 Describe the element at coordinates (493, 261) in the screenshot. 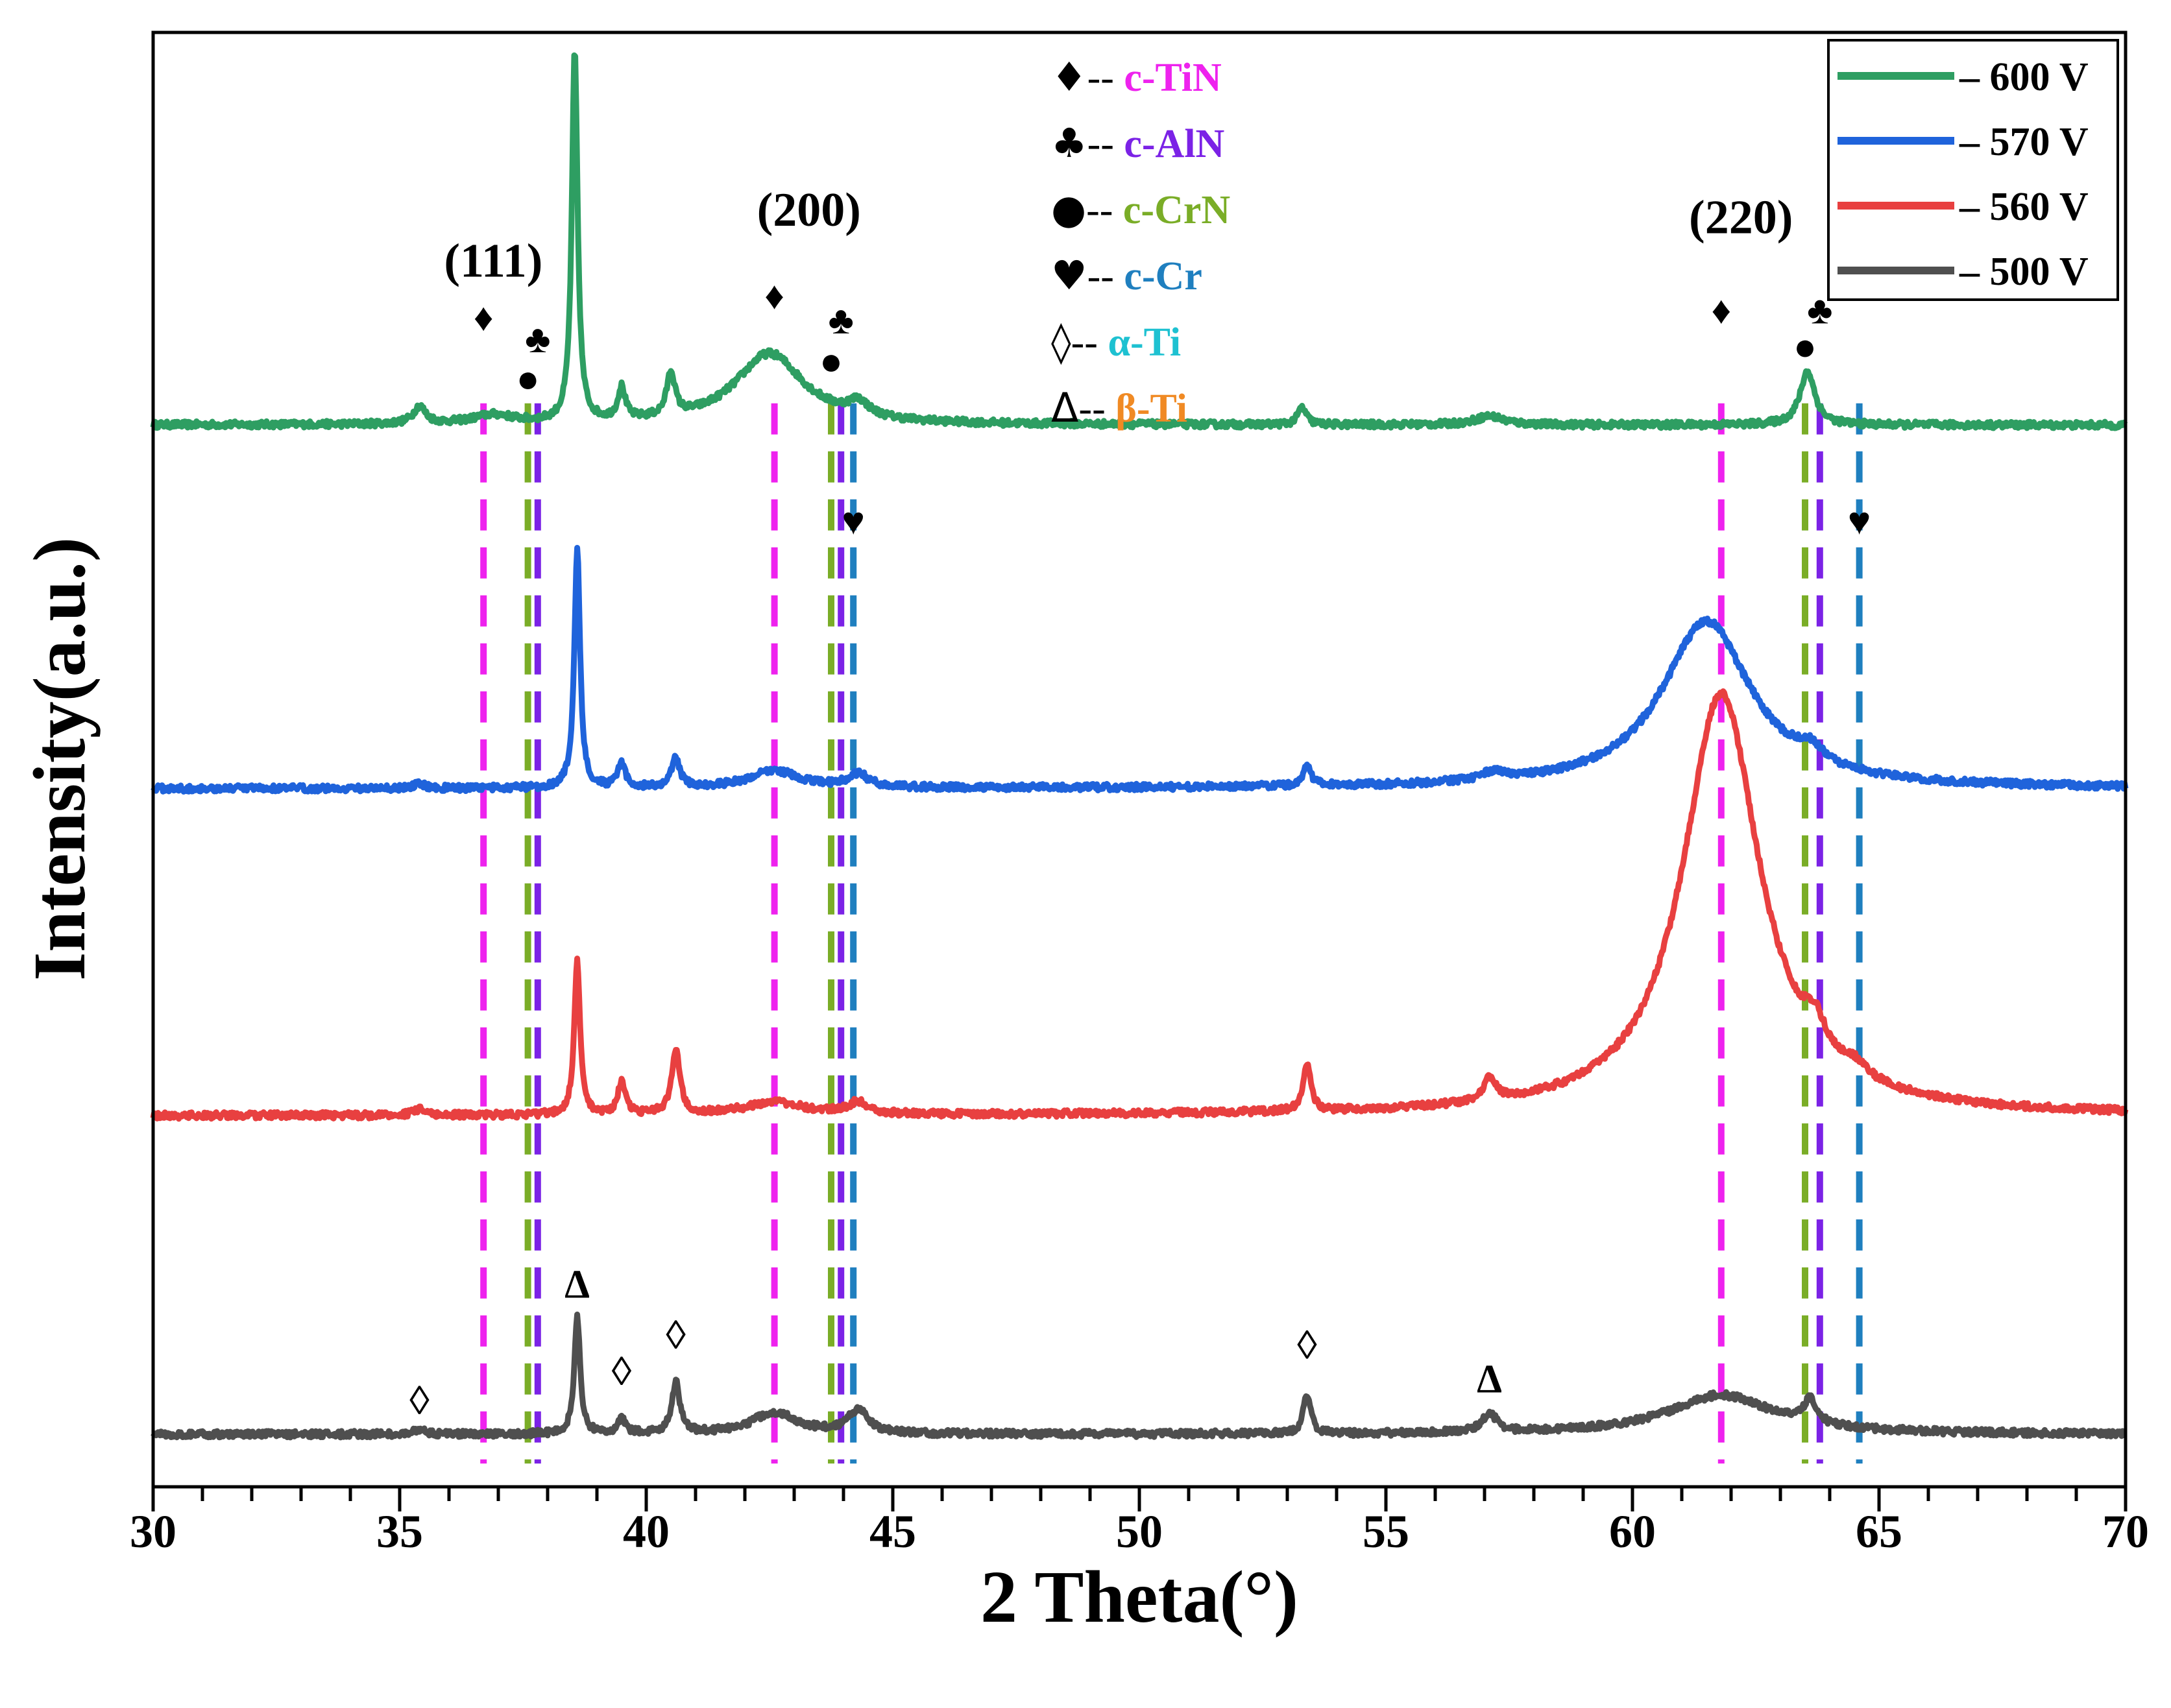

I see `plane-label: (111)` at that location.